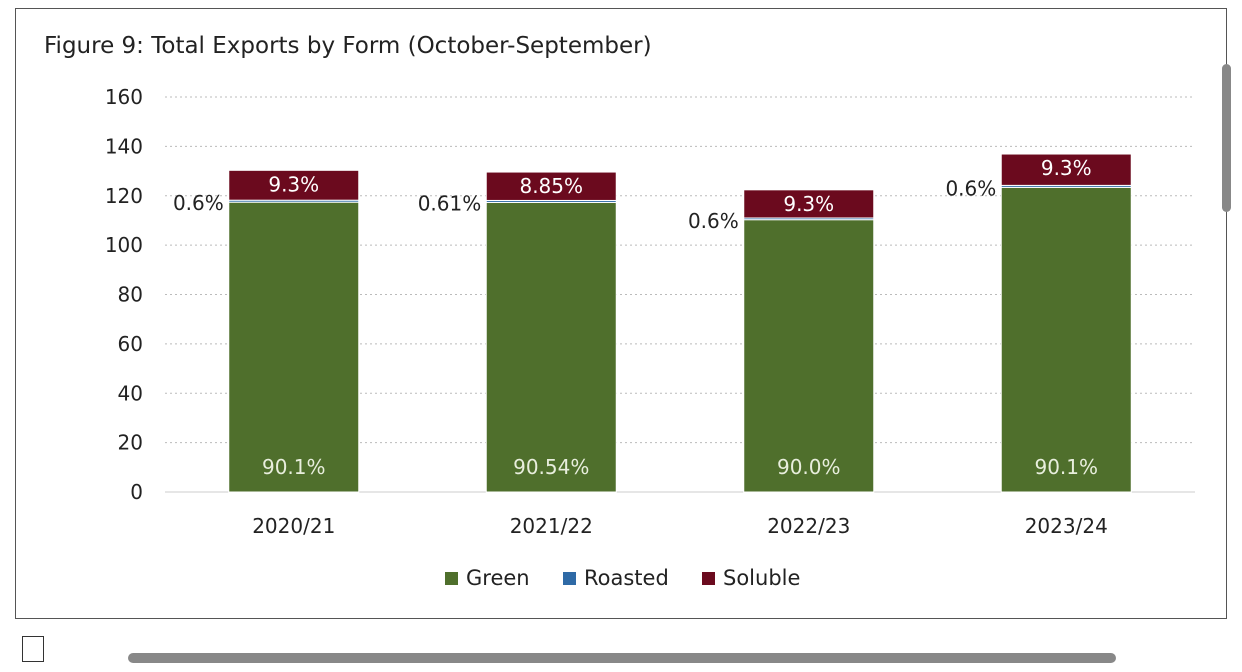 This screenshot has width=1242, height=672. I want to click on data-label-soluble: 8.85%, so click(551, 186).